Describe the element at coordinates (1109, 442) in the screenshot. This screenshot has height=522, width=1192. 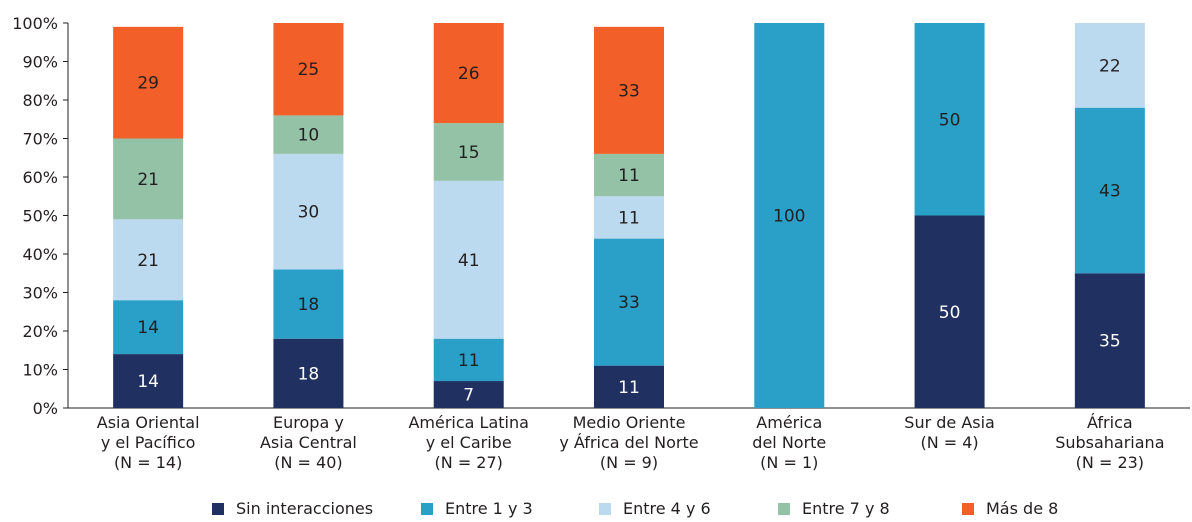
I see `category-label: Subsahariana` at that location.